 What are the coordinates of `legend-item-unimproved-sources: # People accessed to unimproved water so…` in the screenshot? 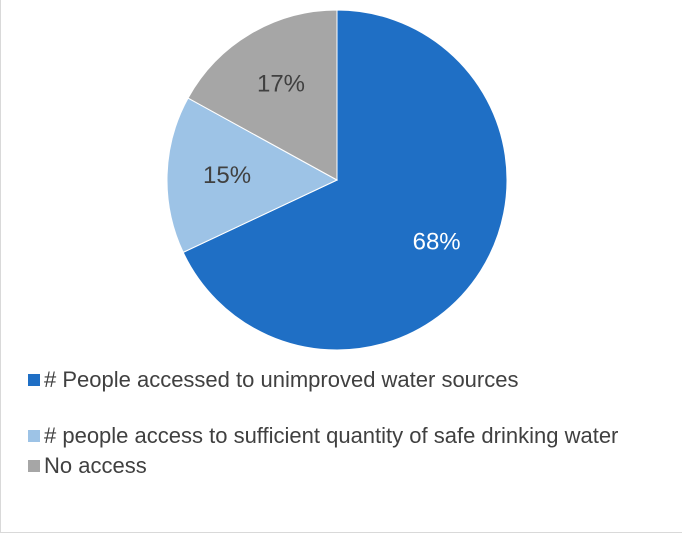 It's located at (353, 380).